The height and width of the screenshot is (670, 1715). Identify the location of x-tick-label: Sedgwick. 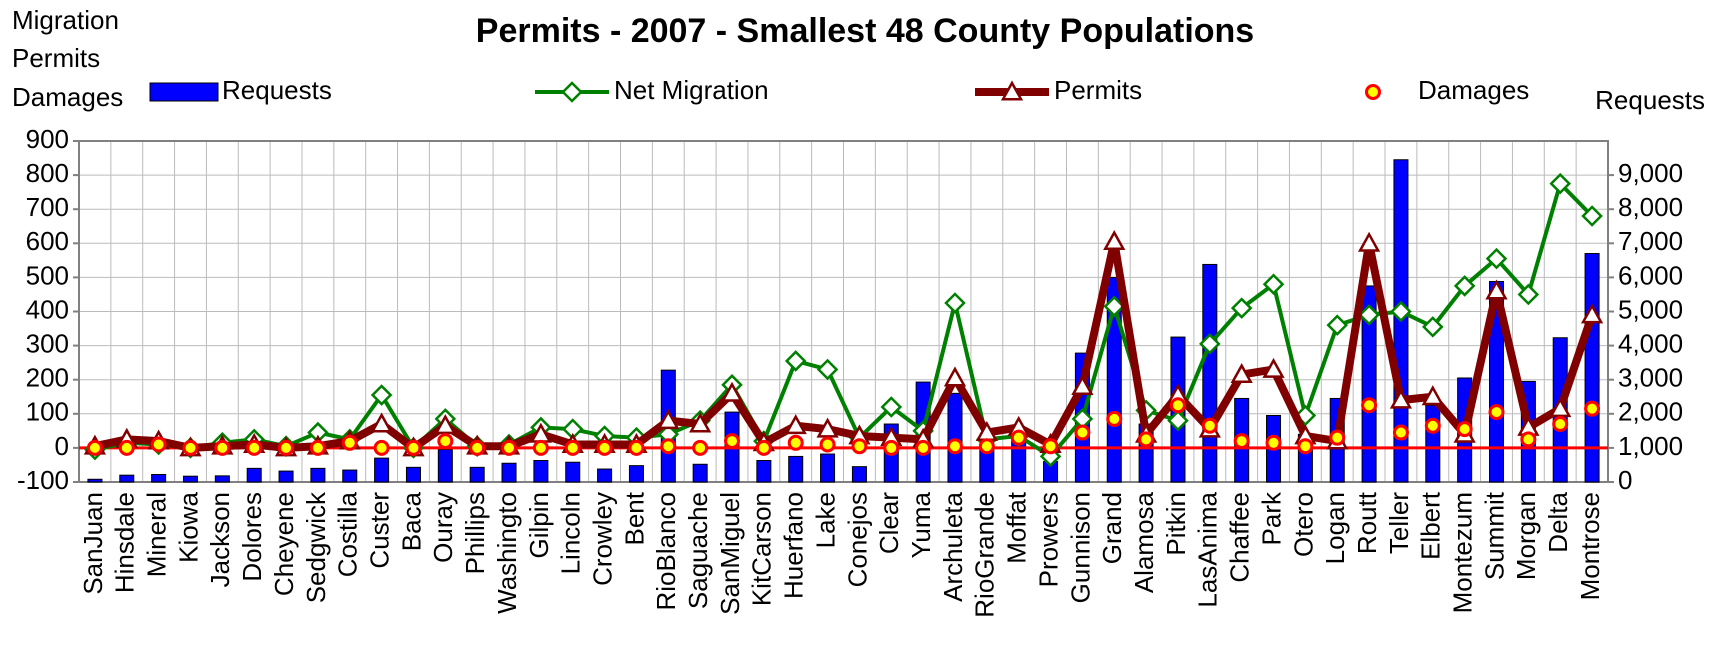
(316, 547).